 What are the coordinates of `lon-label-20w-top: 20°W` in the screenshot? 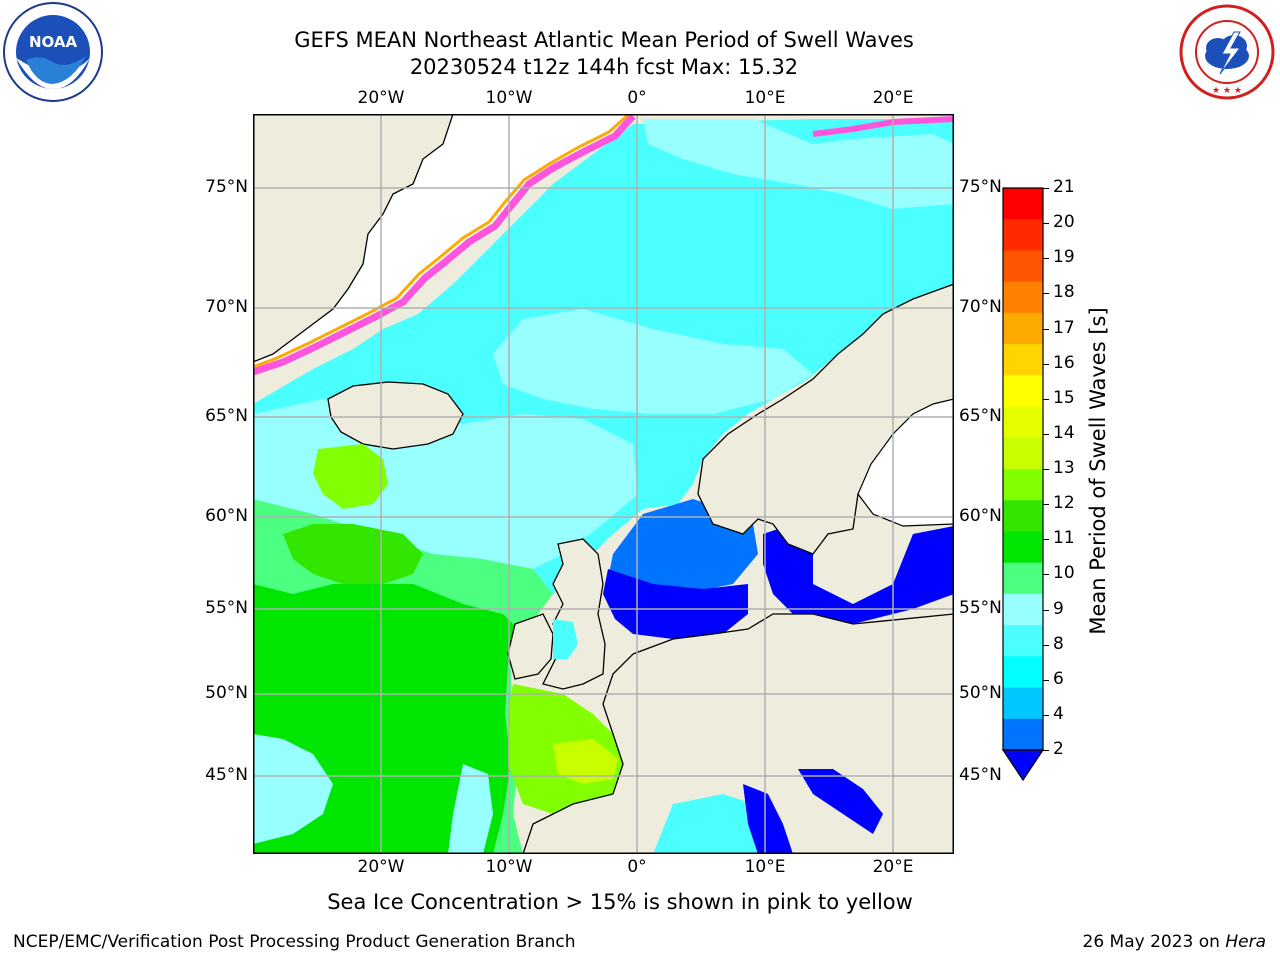 It's located at (381, 98).